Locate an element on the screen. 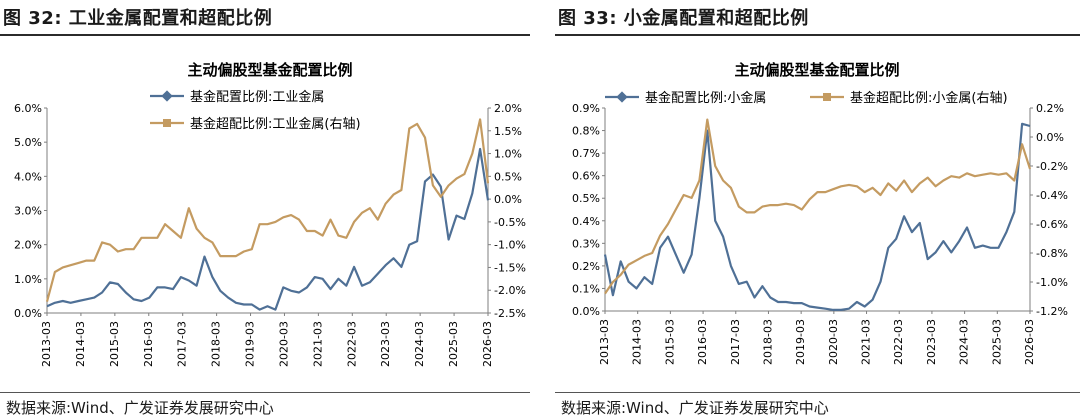 The image size is (1080, 419). y-left-tick-label: 0.9% is located at coordinates (586, 108).